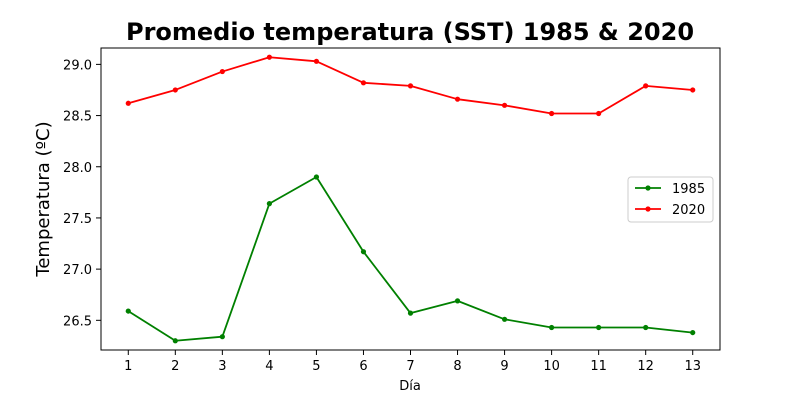  What do you see at coordinates (688, 189) in the screenshot?
I see `legend-label-1985: 1985` at bounding box center [688, 189].